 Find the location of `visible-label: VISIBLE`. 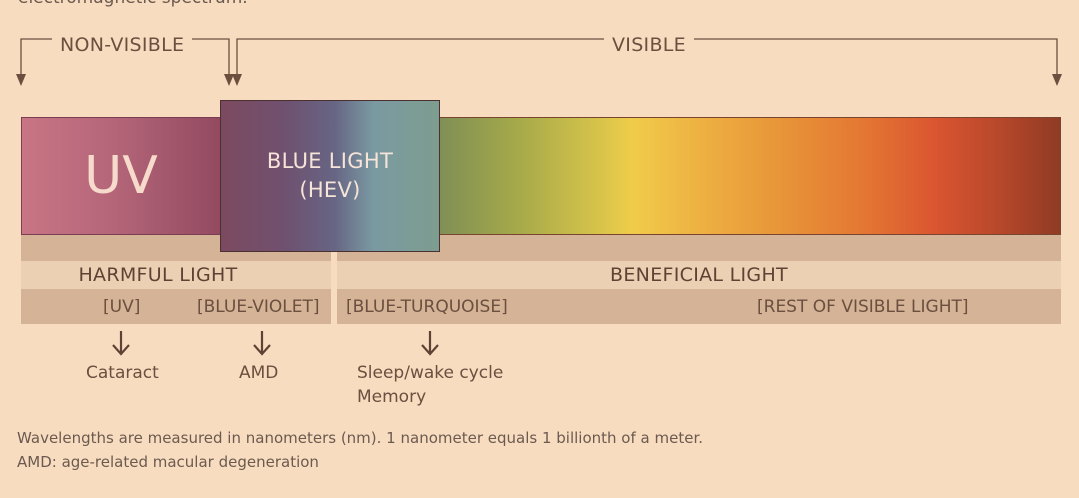

visible-label: VISIBLE is located at coordinates (649, 45).